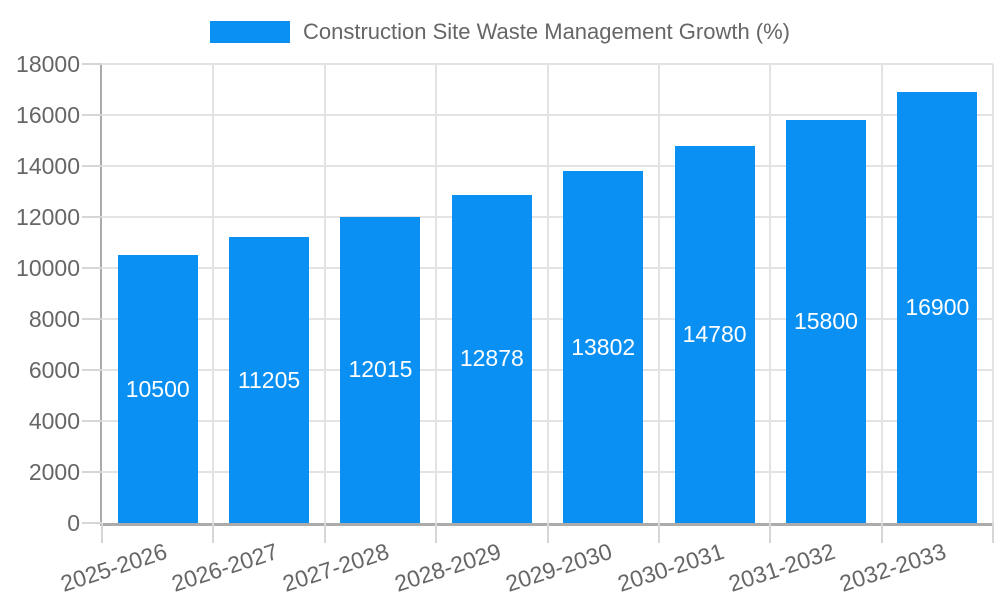 The image size is (1000, 600). What do you see at coordinates (48, 64) in the screenshot?
I see `y-tick-label: 18000` at bounding box center [48, 64].